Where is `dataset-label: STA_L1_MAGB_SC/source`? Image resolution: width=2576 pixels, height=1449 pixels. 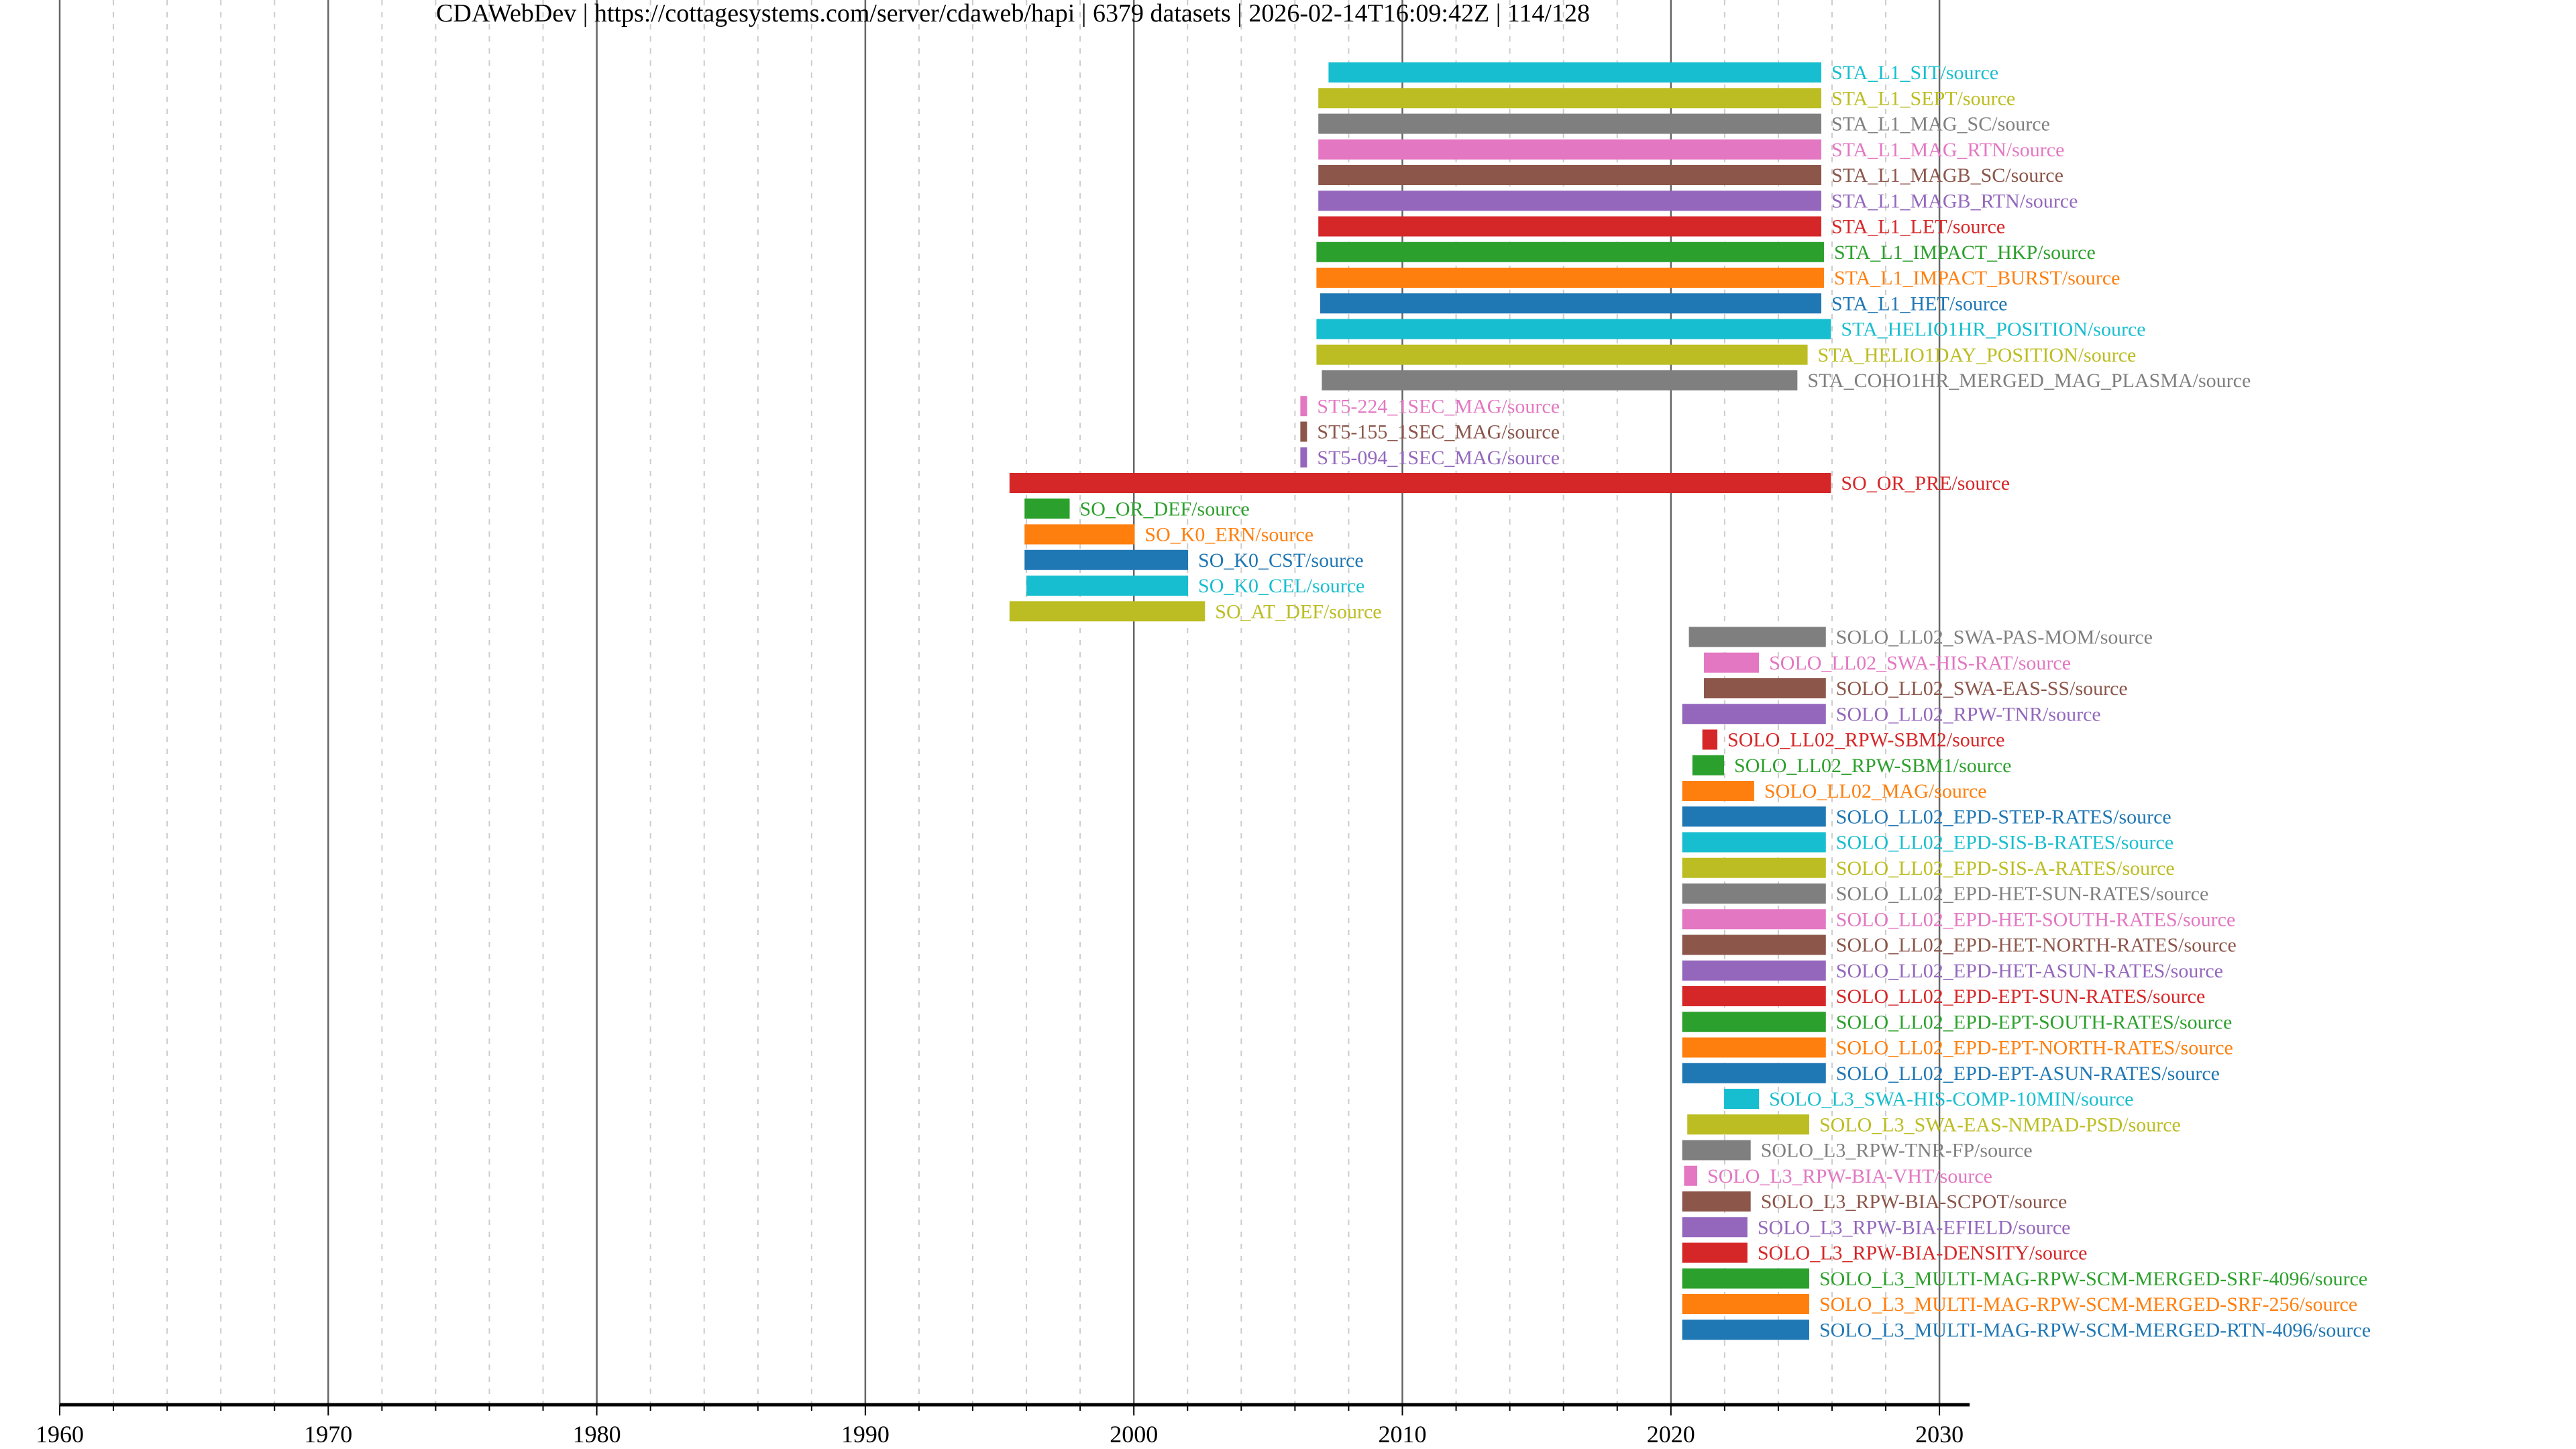
dataset-label: STA_L1_MAGB_SC/source is located at coordinates (1947, 175).